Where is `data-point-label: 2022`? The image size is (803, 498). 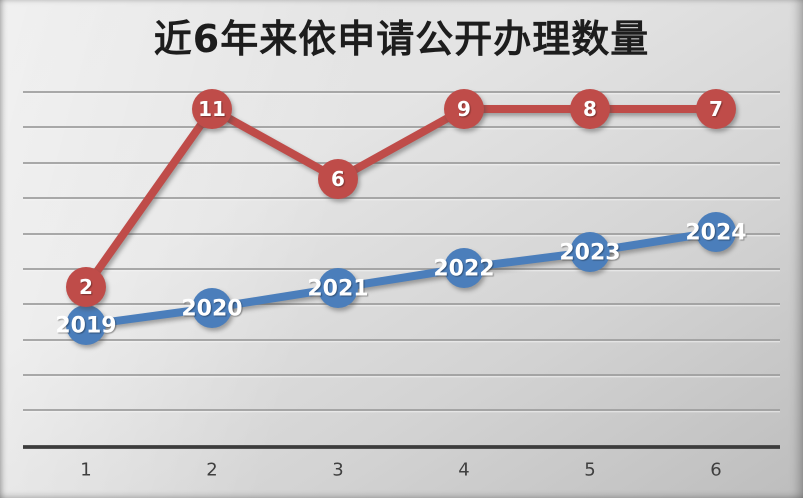 data-point-label: 2022 is located at coordinates (463, 269).